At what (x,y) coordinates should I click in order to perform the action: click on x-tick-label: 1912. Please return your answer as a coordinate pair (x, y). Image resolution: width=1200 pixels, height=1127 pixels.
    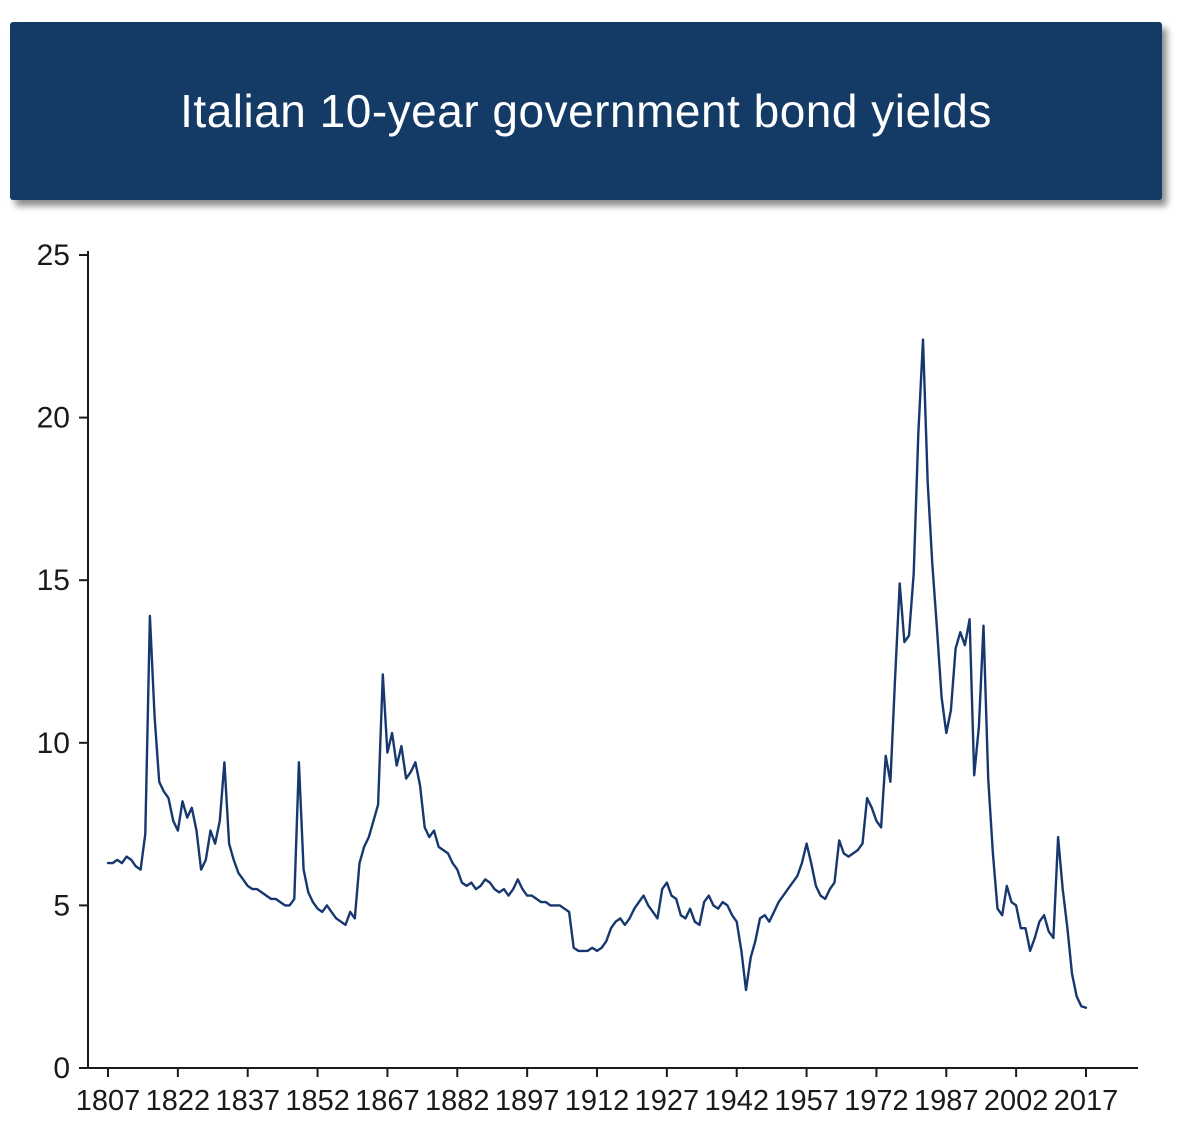
    Looking at the image, I should click on (597, 1101).